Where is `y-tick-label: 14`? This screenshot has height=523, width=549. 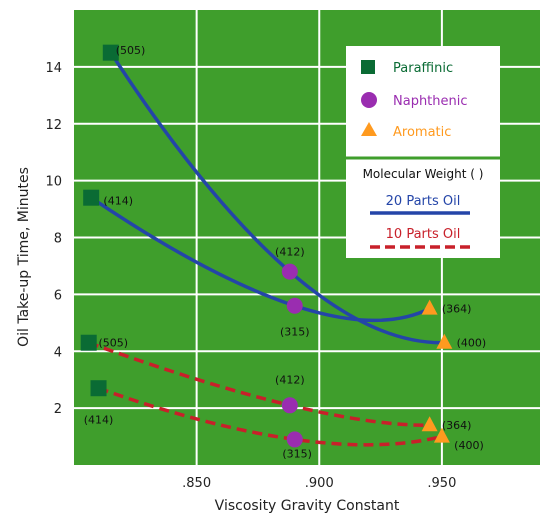 y-tick-label: 14 is located at coordinates (53, 68).